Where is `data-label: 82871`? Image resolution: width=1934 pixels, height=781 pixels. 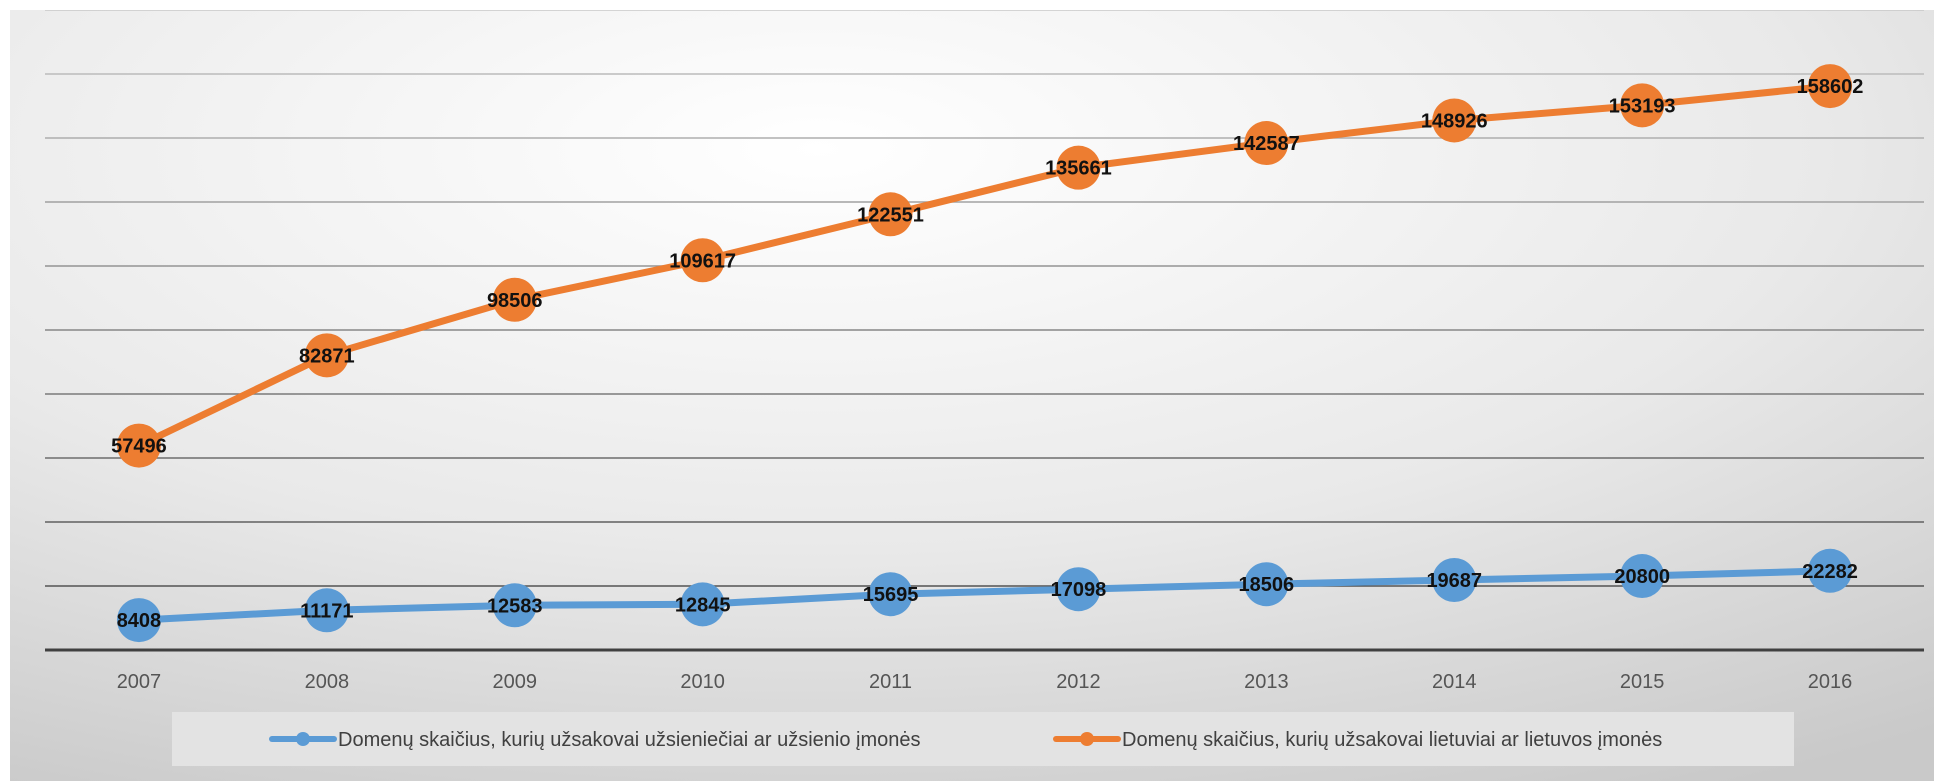
data-label: 82871 is located at coordinates (327, 356).